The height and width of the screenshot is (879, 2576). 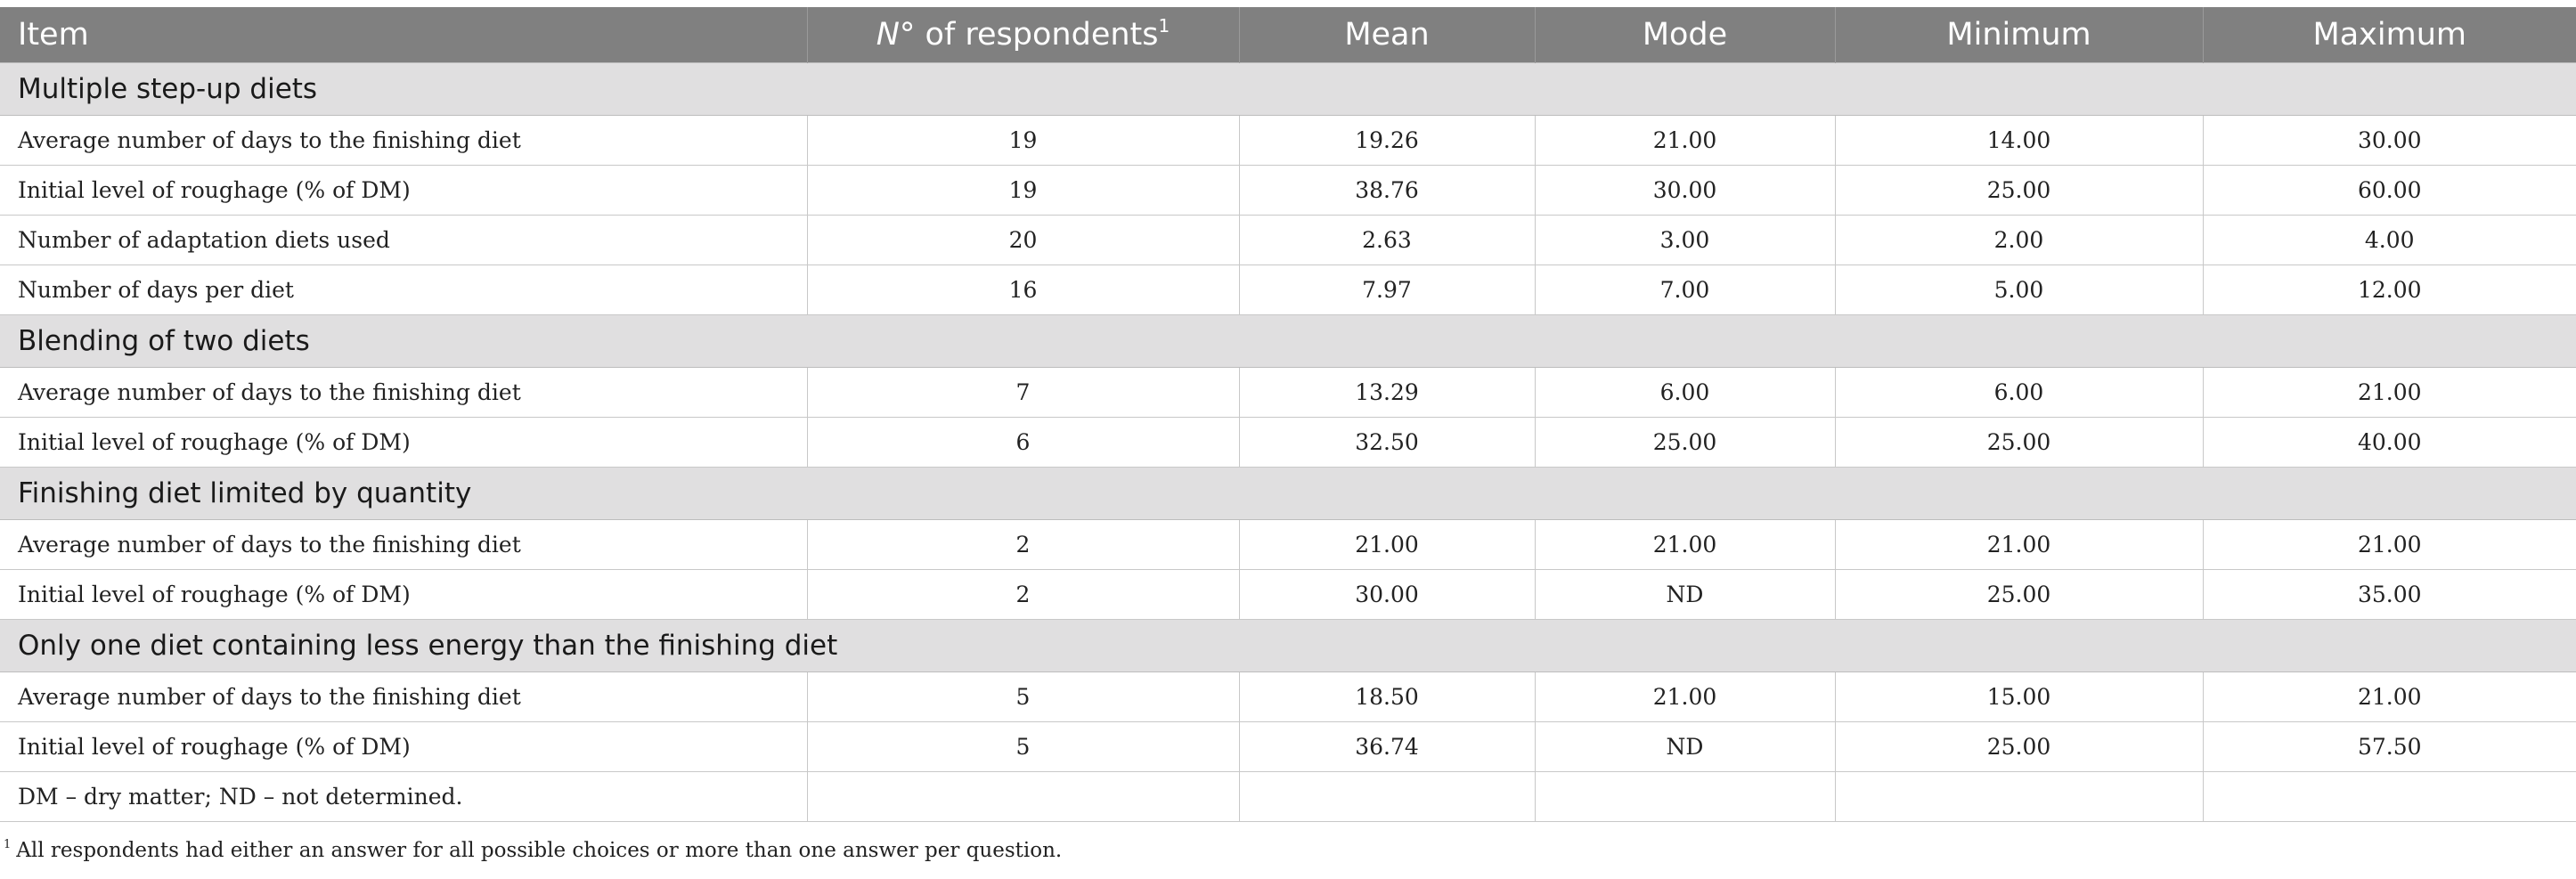 I want to click on section-title: Blending of two diets, so click(x=1288, y=340).